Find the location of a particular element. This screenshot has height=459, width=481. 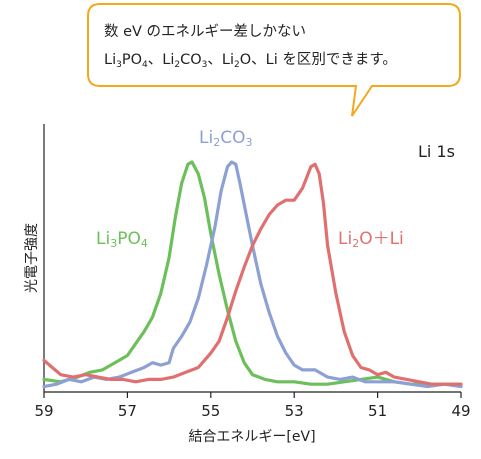

text-part-8: 、Li is located at coordinates (220, 60).